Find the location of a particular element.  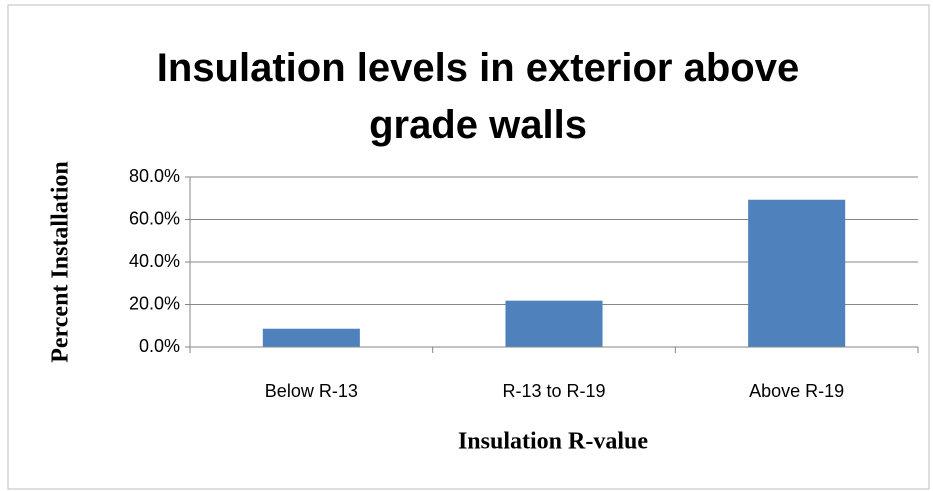

x-axis-title: Insulation R-value is located at coordinates (553, 442).